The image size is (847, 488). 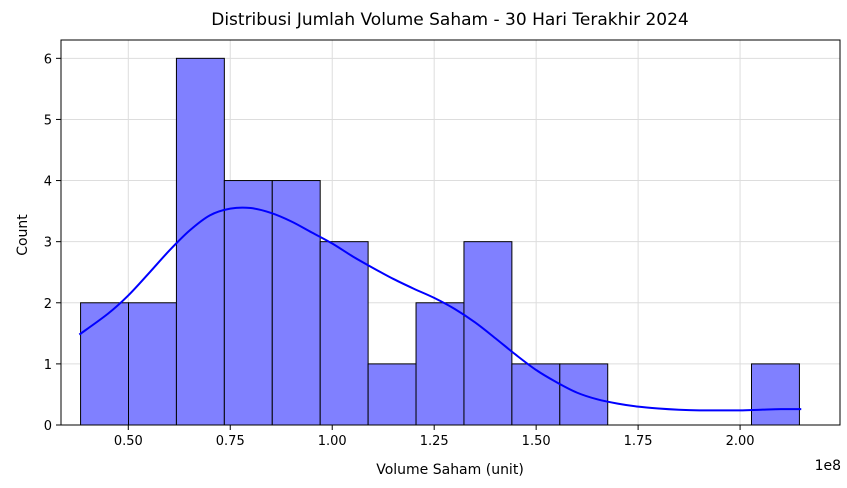 I want to click on y-tick-label-0: 0, so click(x=48, y=426).